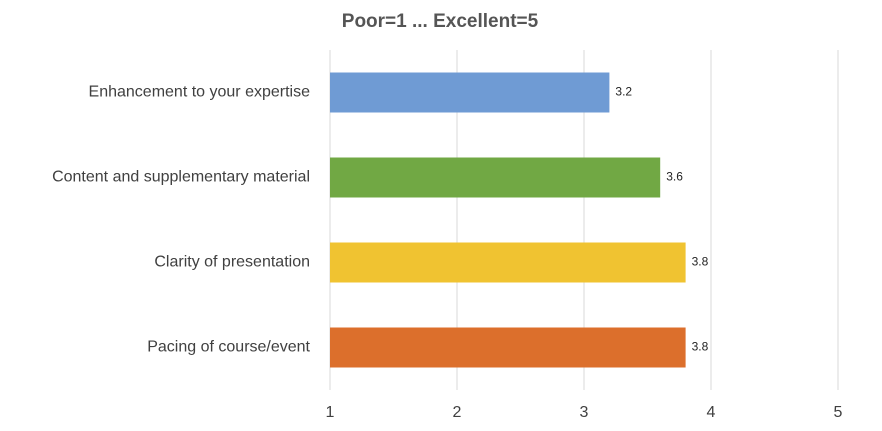  What do you see at coordinates (181, 177) in the screenshot?
I see `y-tick-label: Content and supplementary material` at bounding box center [181, 177].